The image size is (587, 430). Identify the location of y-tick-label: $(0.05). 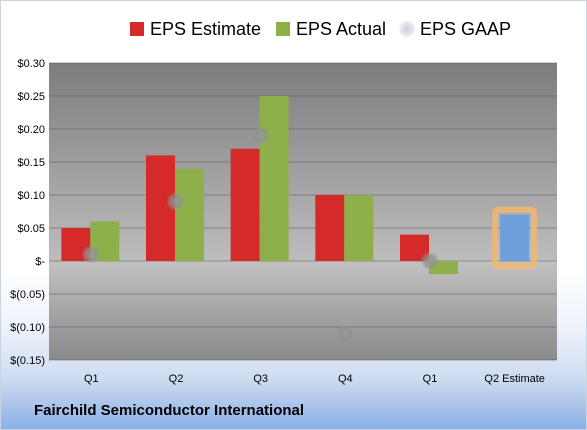
(27, 295).